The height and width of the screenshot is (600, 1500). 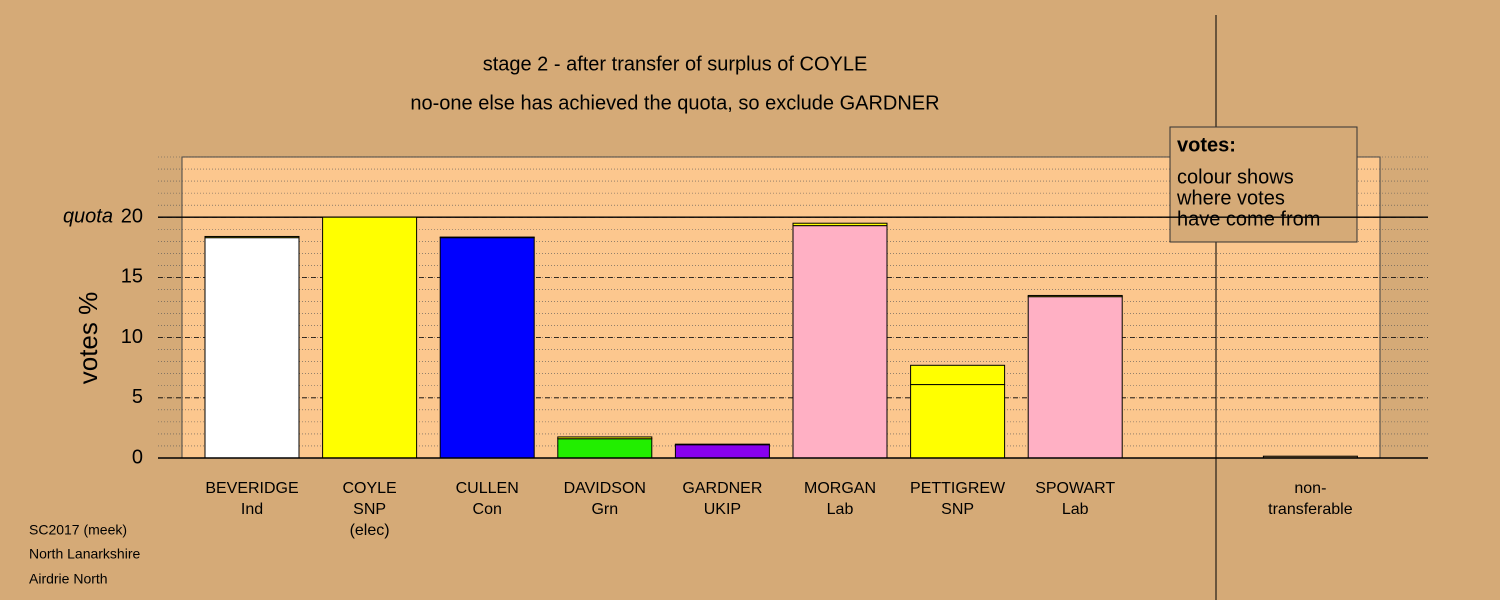 What do you see at coordinates (132, 277) in the screenshot?
I see `y-tick-label: 15` at bounding box center [132, 277].